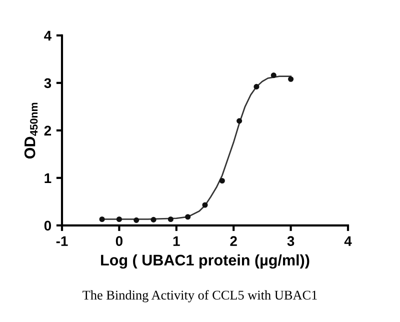 This screenshot has width=400, height=322. I want to click on x-tick-label: -1, so click(62, 241).